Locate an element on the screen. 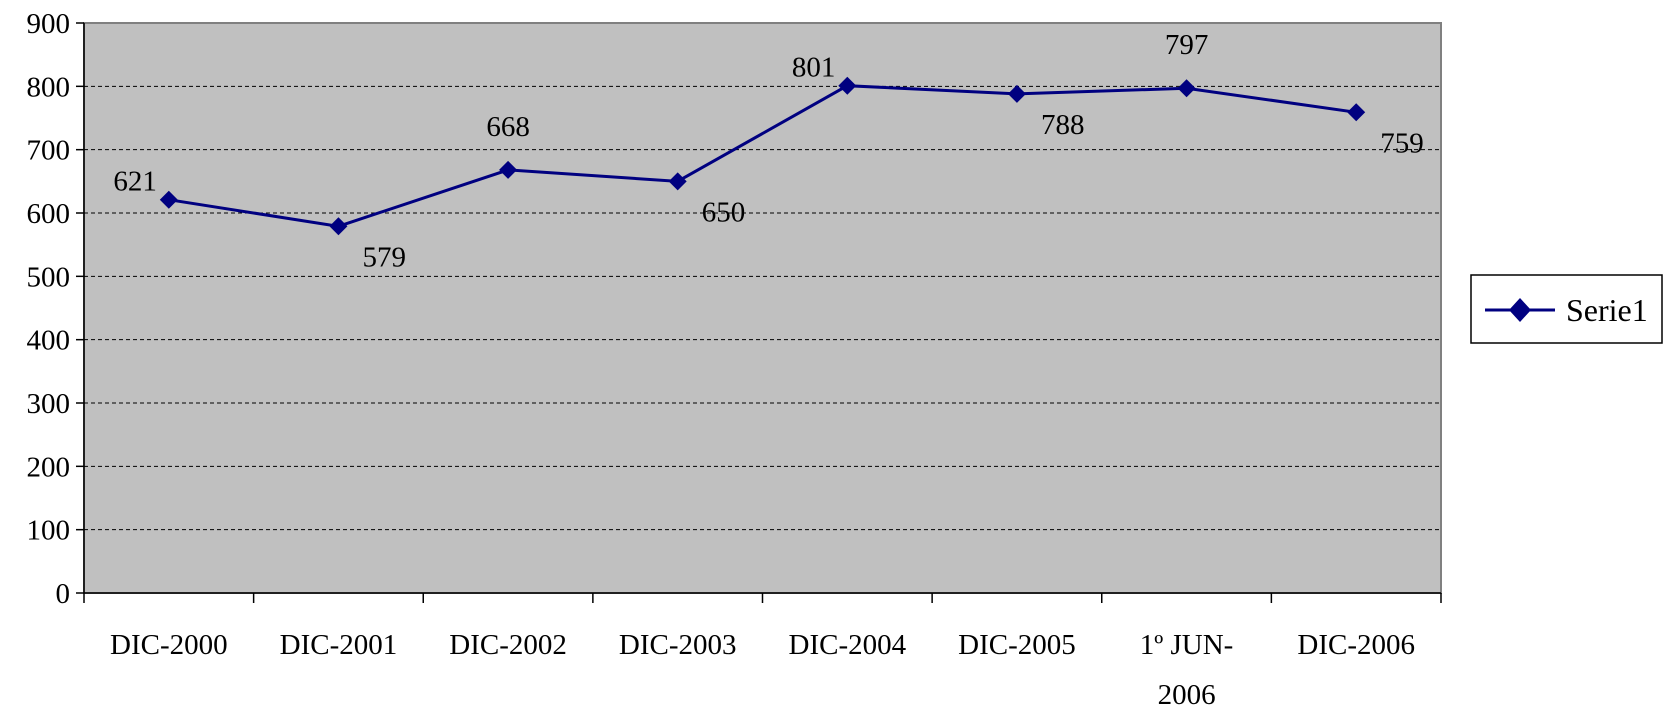 Image resolution: width=1670 pixels, height=707 pixels. y-tick-label: 800 is located at coordinates (49, 87).